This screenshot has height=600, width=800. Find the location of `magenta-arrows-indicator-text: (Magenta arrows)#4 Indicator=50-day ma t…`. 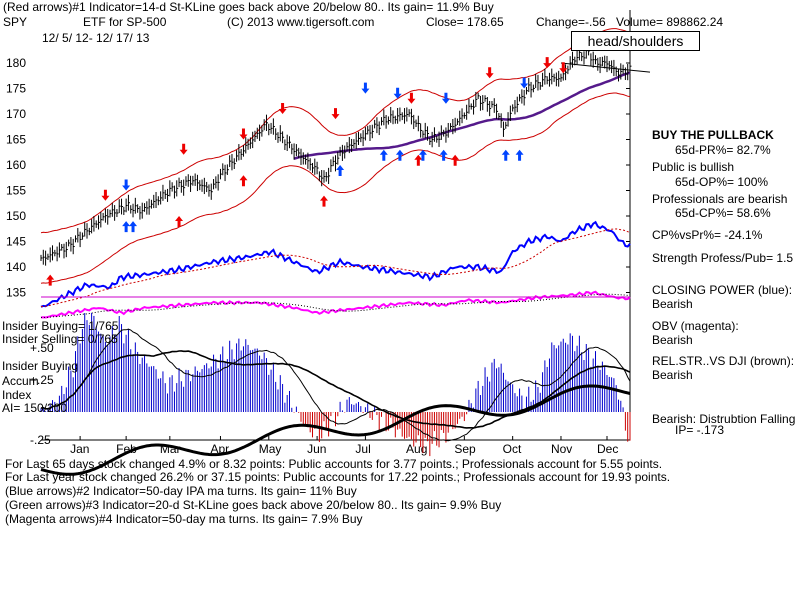

magenta-arrows-indicator-text: (Magenta arrows)#4 Indicator=50-day ma t… is located at coordinates (184, 519).